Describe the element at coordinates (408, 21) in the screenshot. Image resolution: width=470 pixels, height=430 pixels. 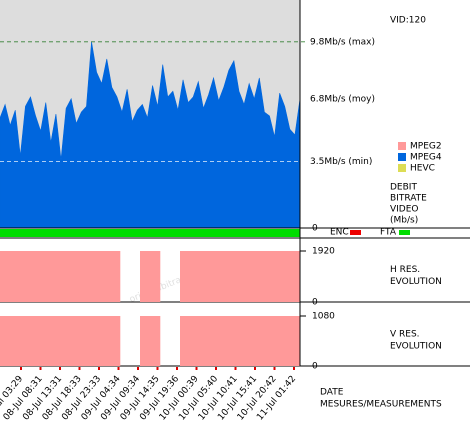
I see `vid-label: VID:120` at that location.